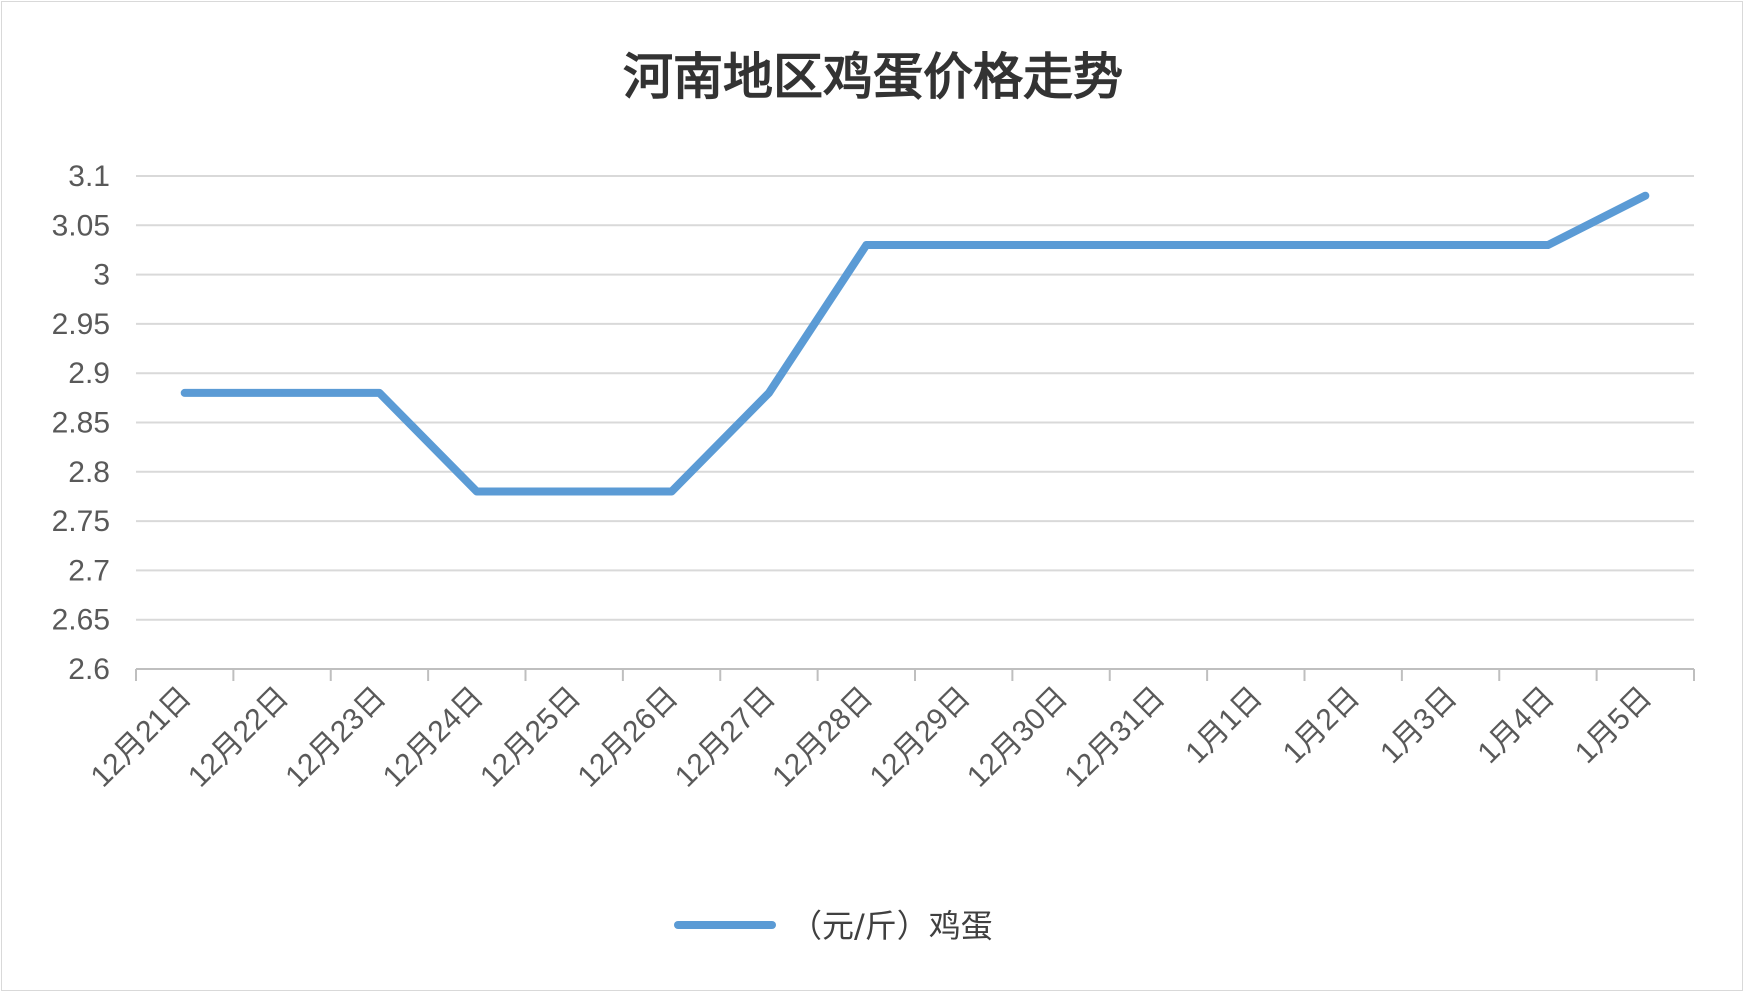 The height and width of the screenshot is (994, 1746). What do you see at coordinates (81, 423) in the screenshot?
I see `y-tick-label: 2.85` at bounding box center [81, 423].